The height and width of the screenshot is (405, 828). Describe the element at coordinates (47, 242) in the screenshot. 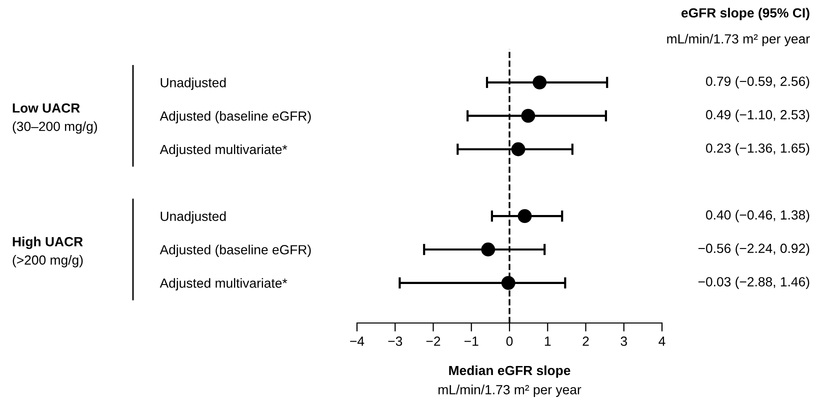

I see `text: High UACR` at that location.